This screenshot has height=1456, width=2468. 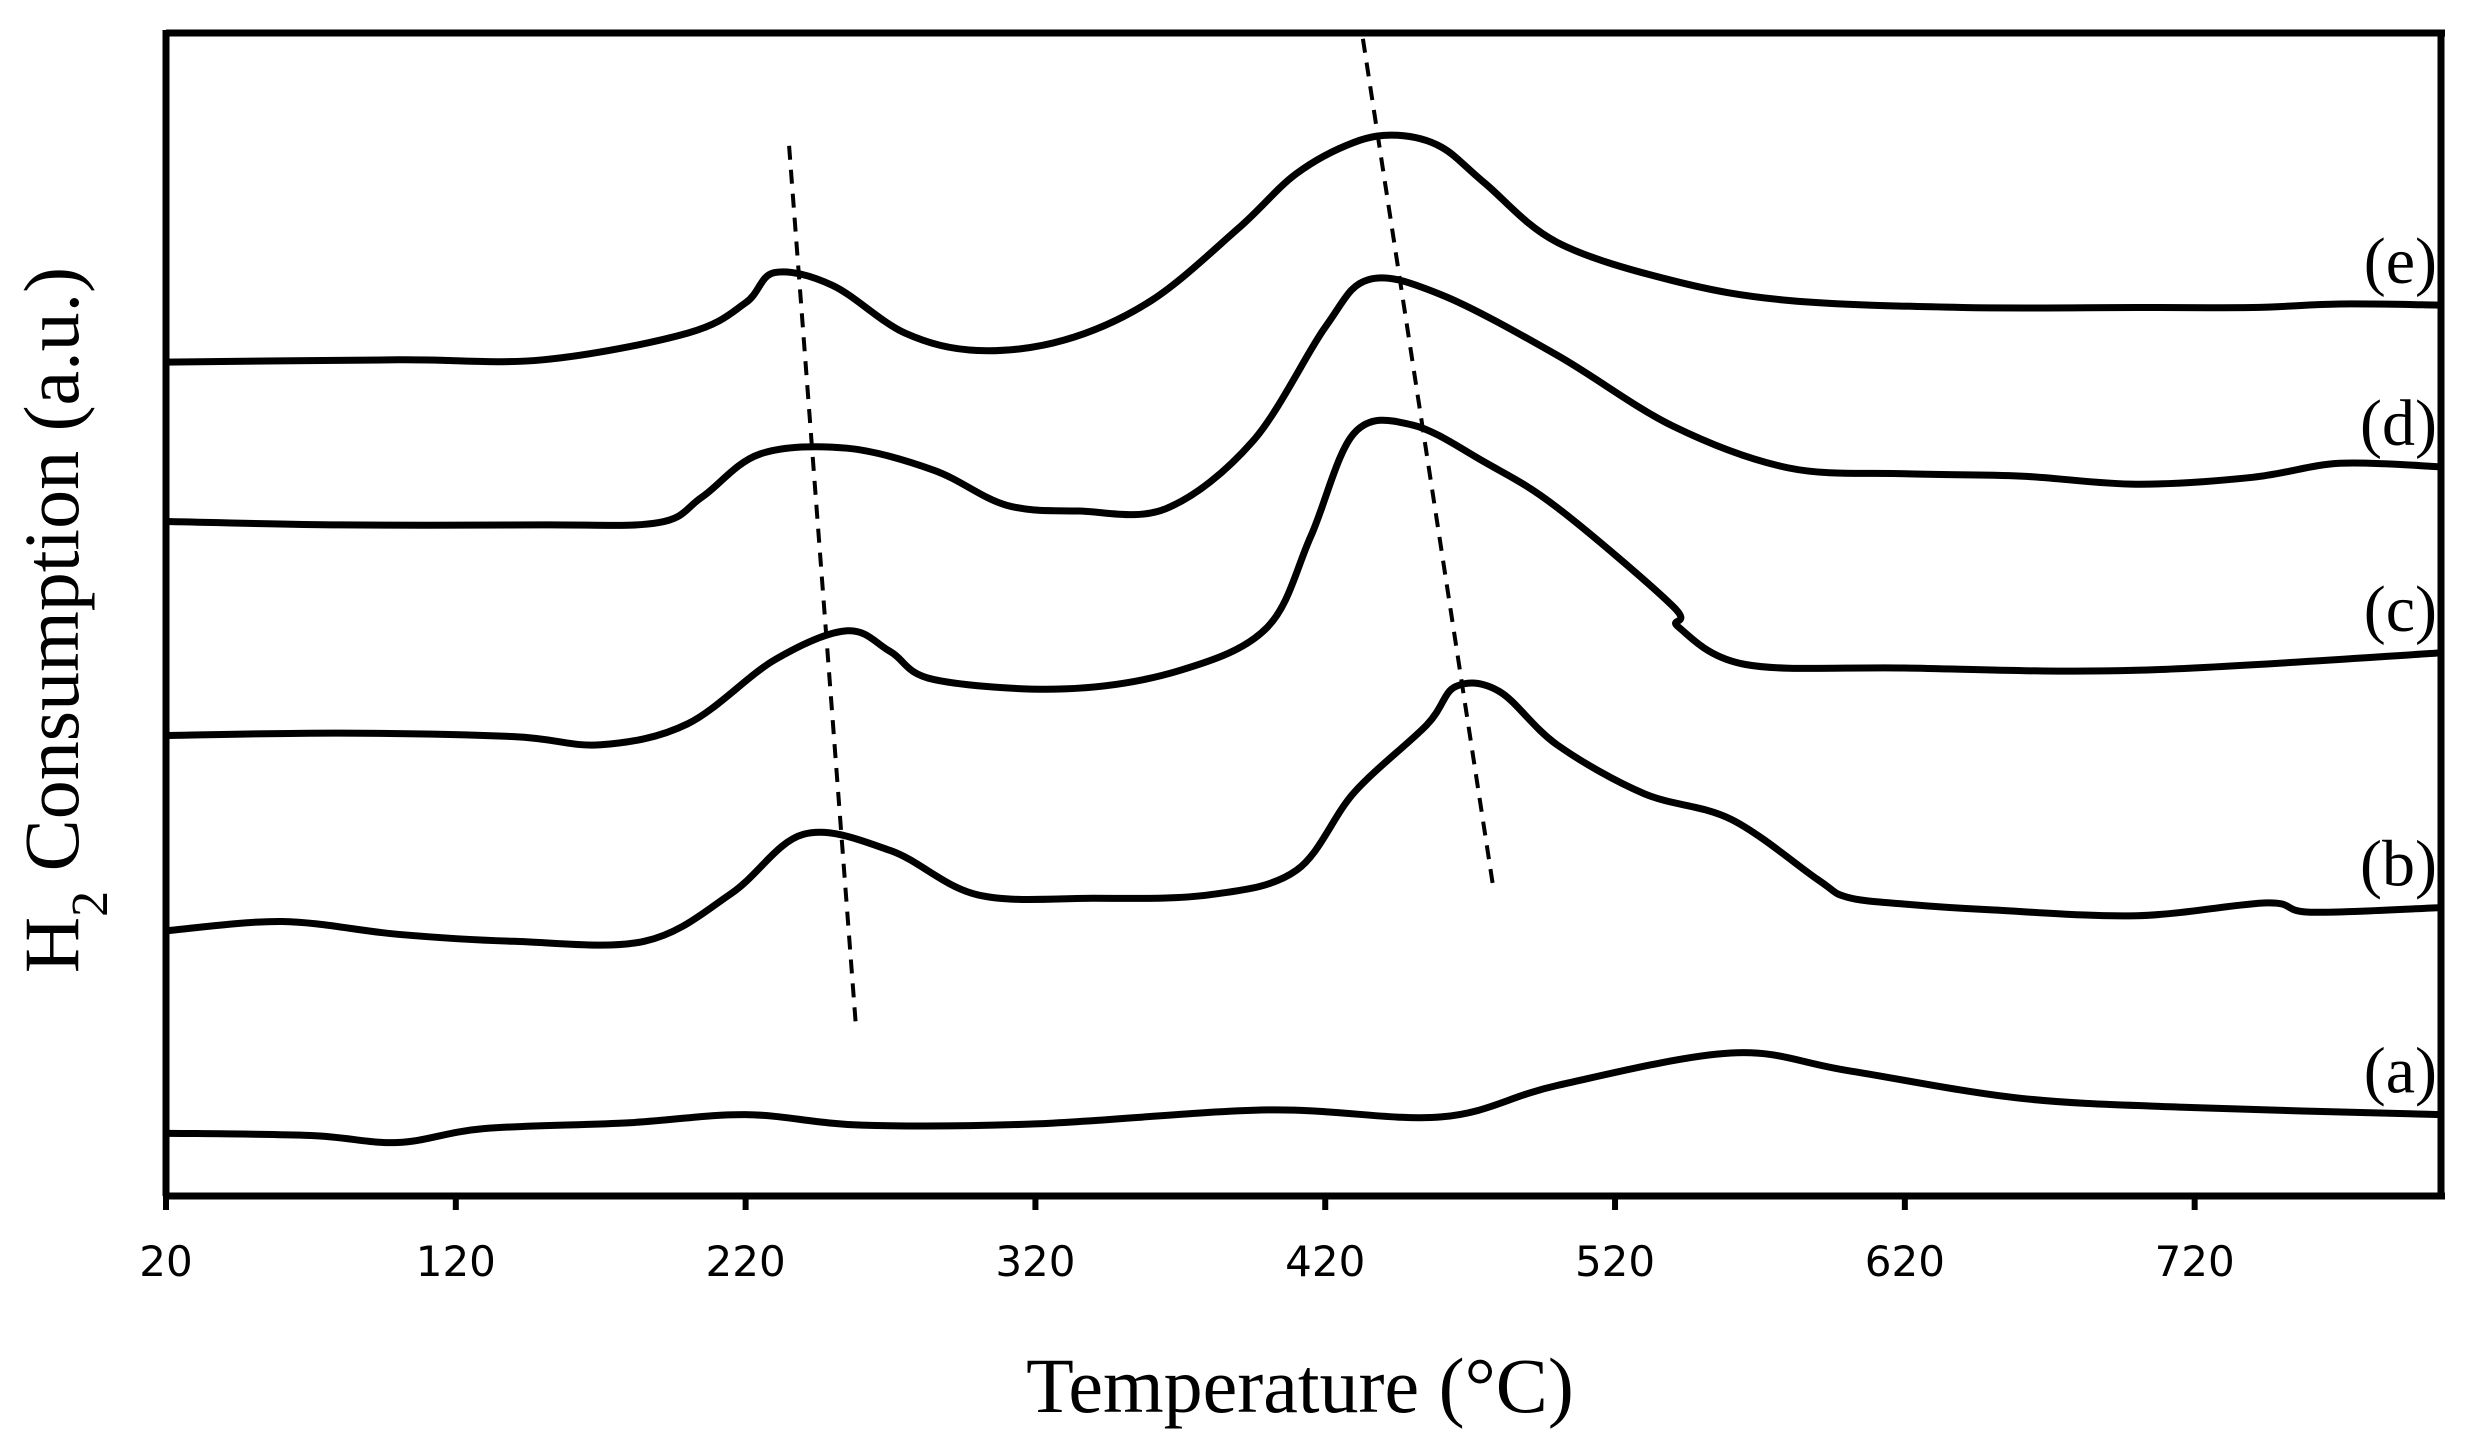 What do you see at coordinates (2400, 1071) in the screenshot?
I see `series-label: (a)` at bounding box center [2400, 1071].